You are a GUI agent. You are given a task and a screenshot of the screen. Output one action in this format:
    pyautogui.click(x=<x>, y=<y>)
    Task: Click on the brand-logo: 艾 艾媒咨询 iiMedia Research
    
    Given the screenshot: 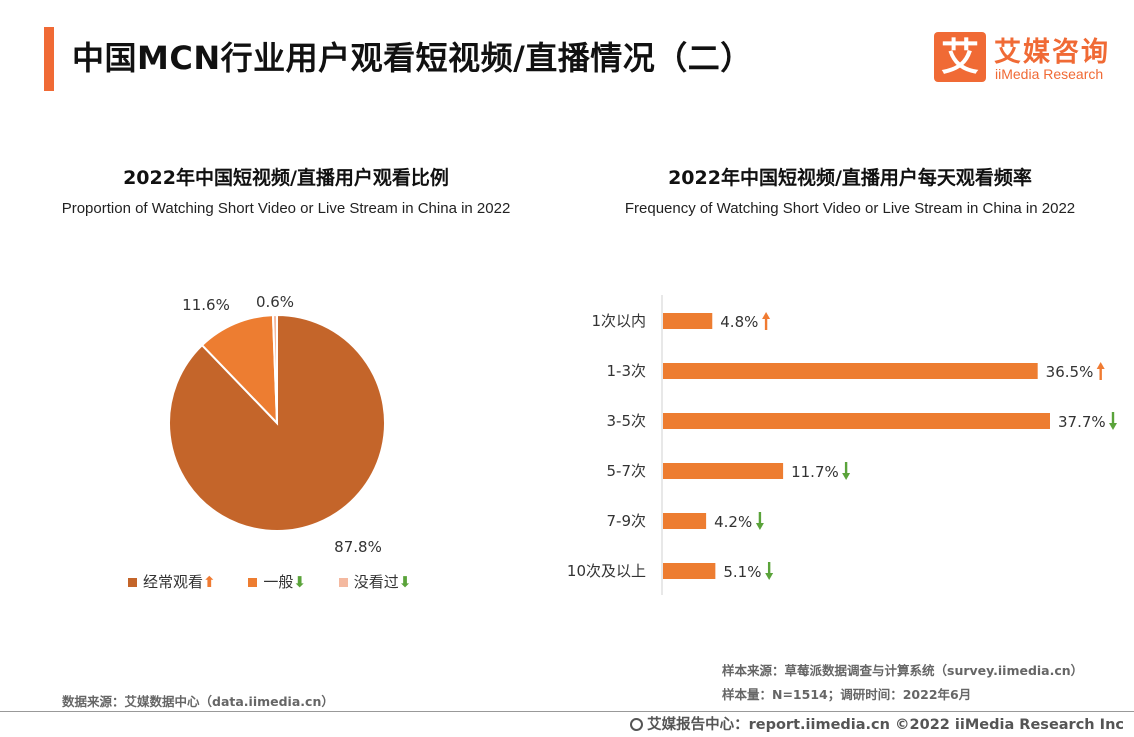 What is the action you would take?
    pyautogui.click(x=1029, y=58)
    